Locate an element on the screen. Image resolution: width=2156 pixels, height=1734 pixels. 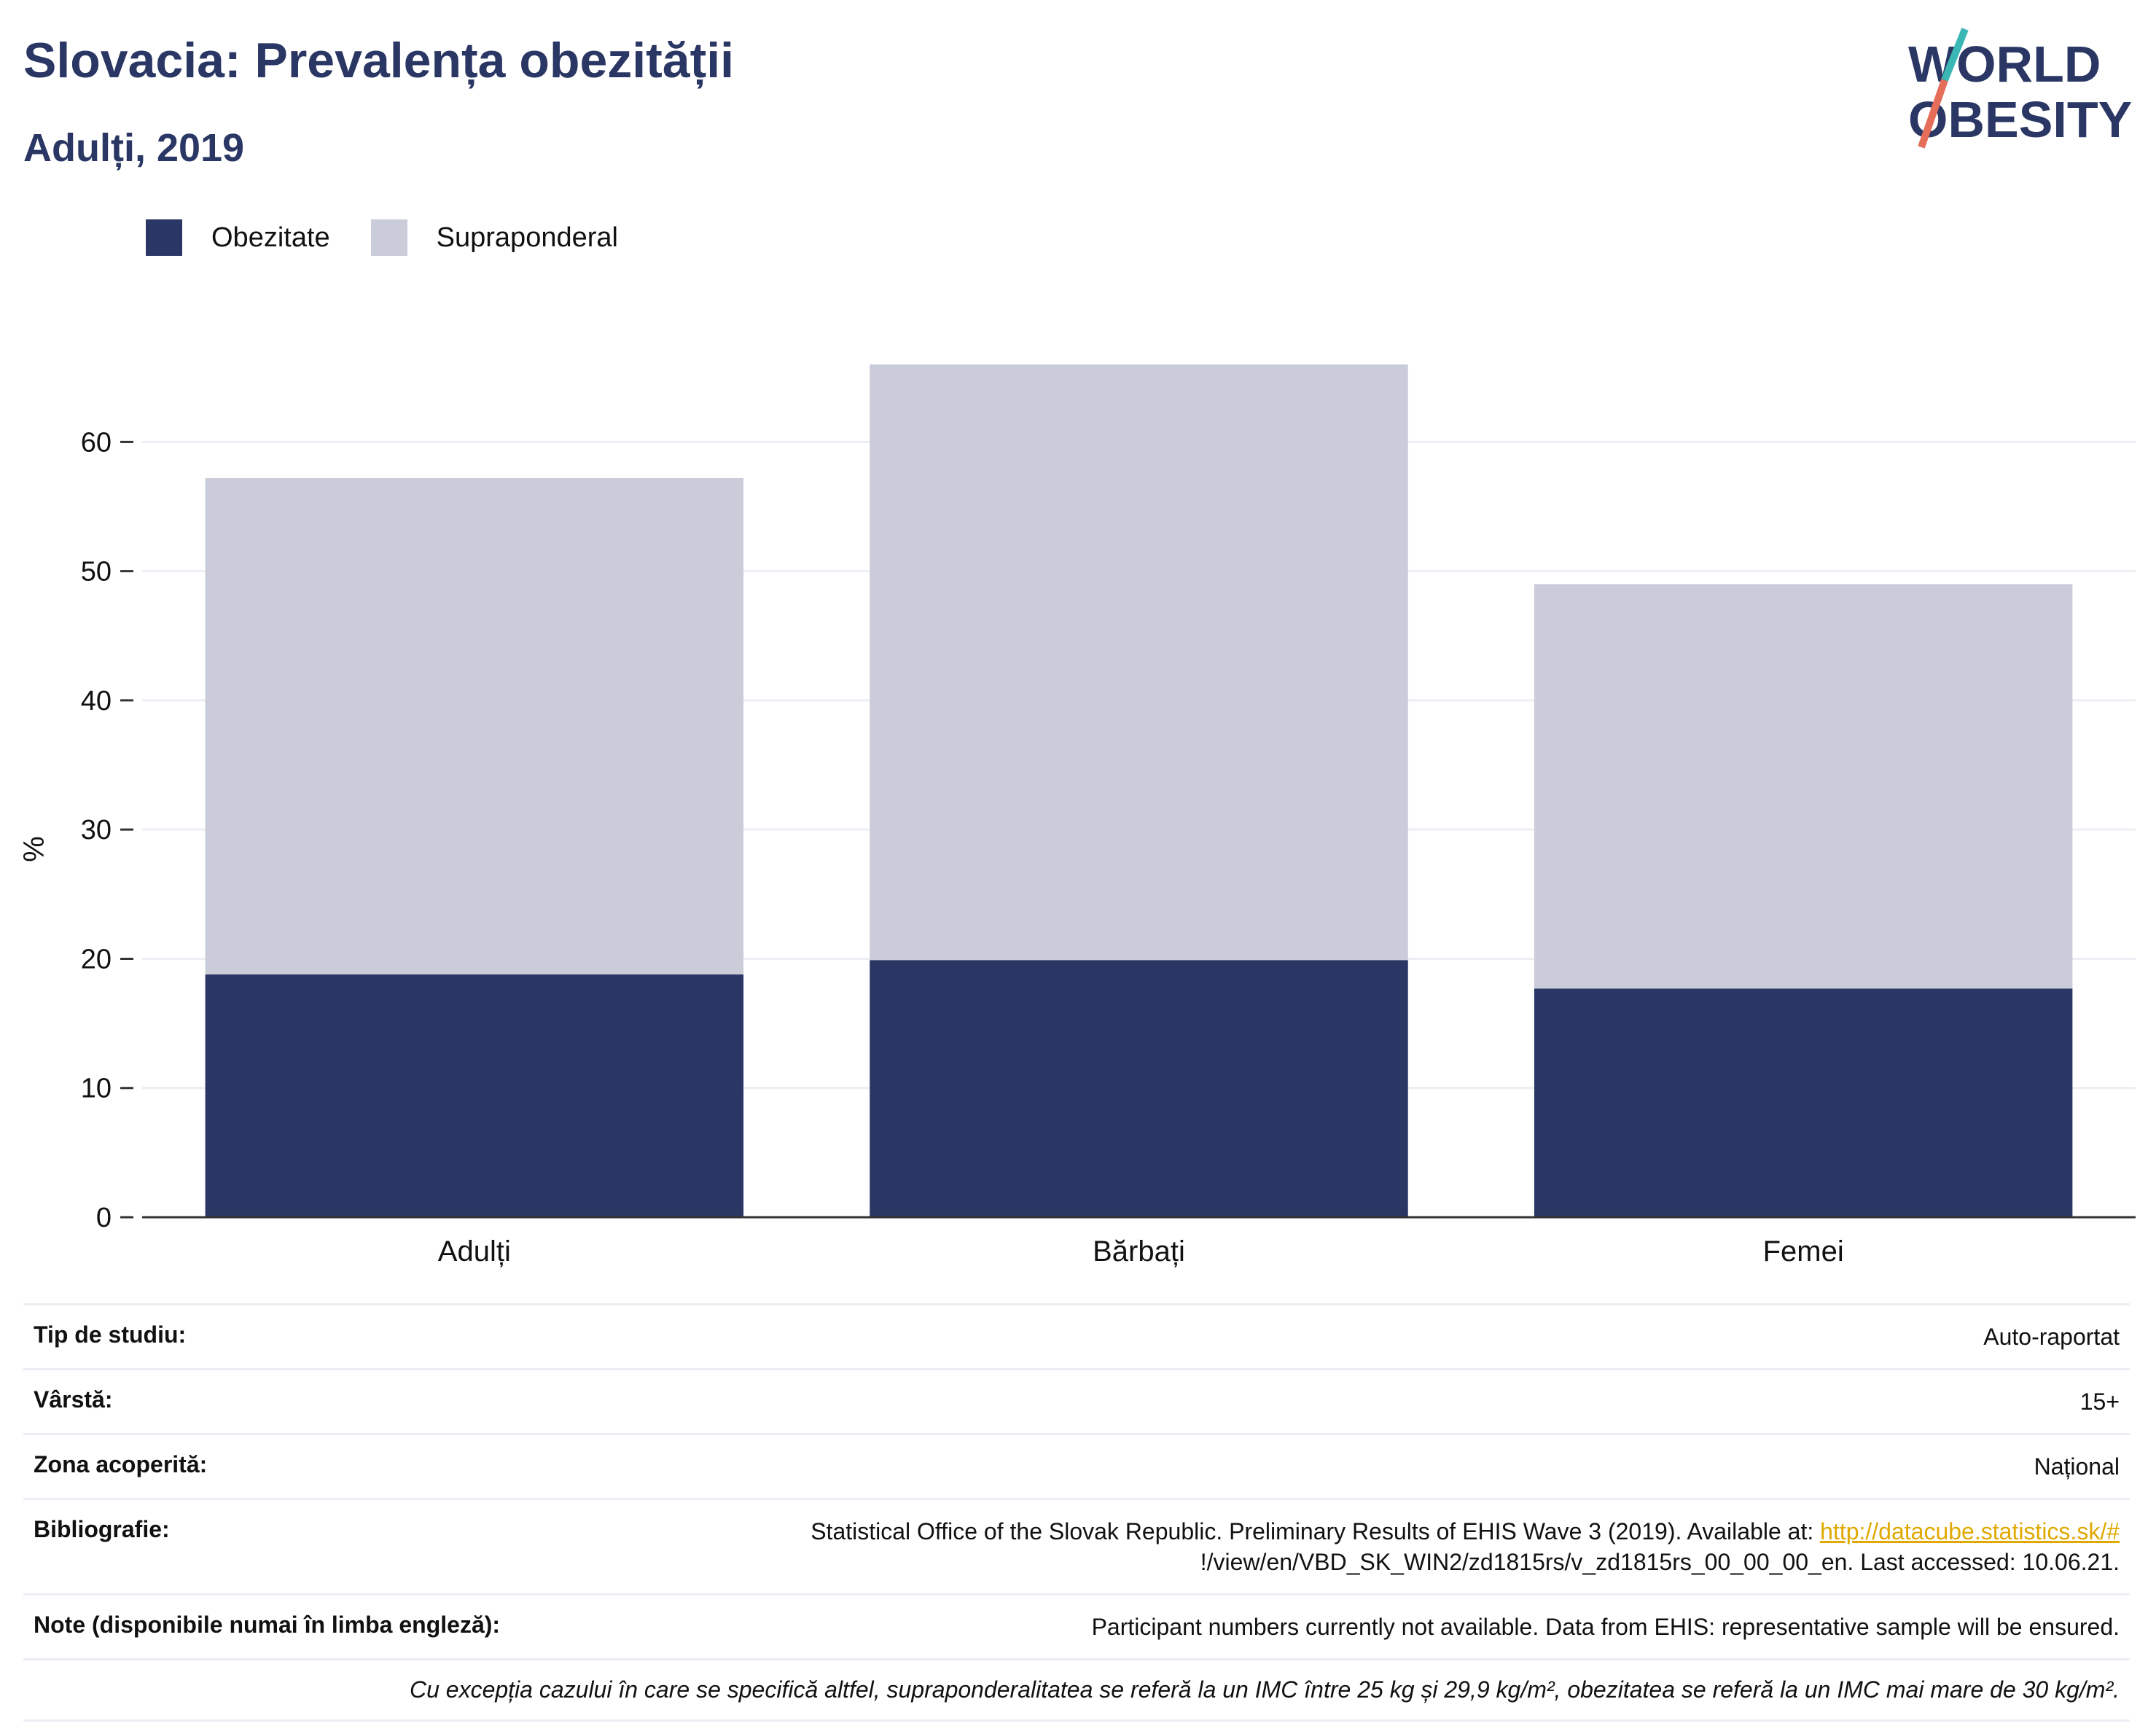
legend-item-obesity: Obezitate is located at coordinates (238, 238).